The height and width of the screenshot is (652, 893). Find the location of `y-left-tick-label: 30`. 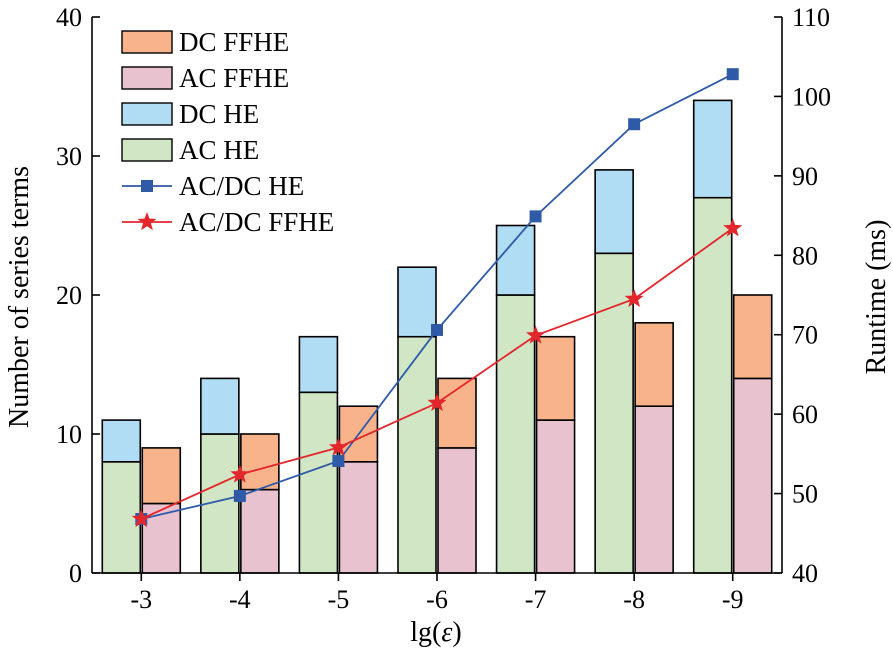

y-left-tick-label: 30 is located at coordinates (69, 156).